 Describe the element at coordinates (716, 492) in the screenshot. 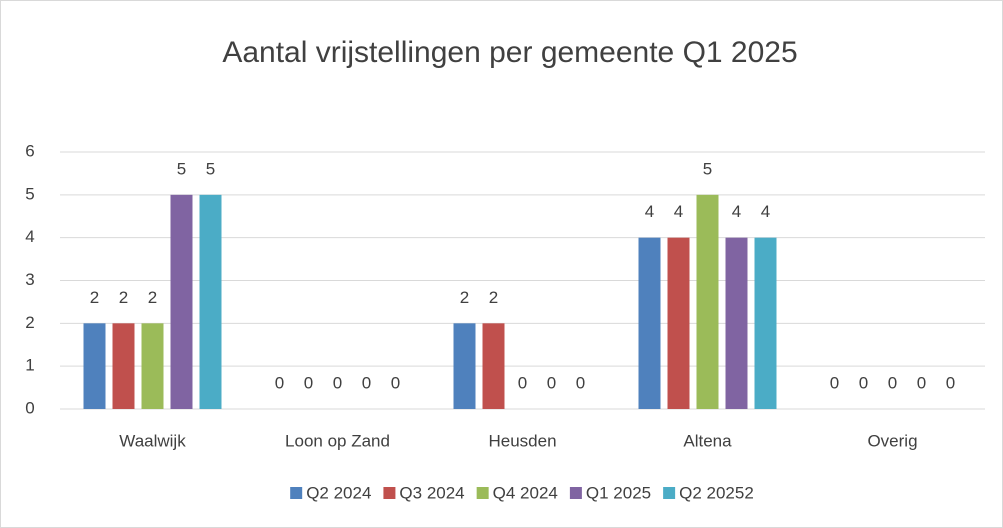

I see `legend-label: Q2 20252` at that location.